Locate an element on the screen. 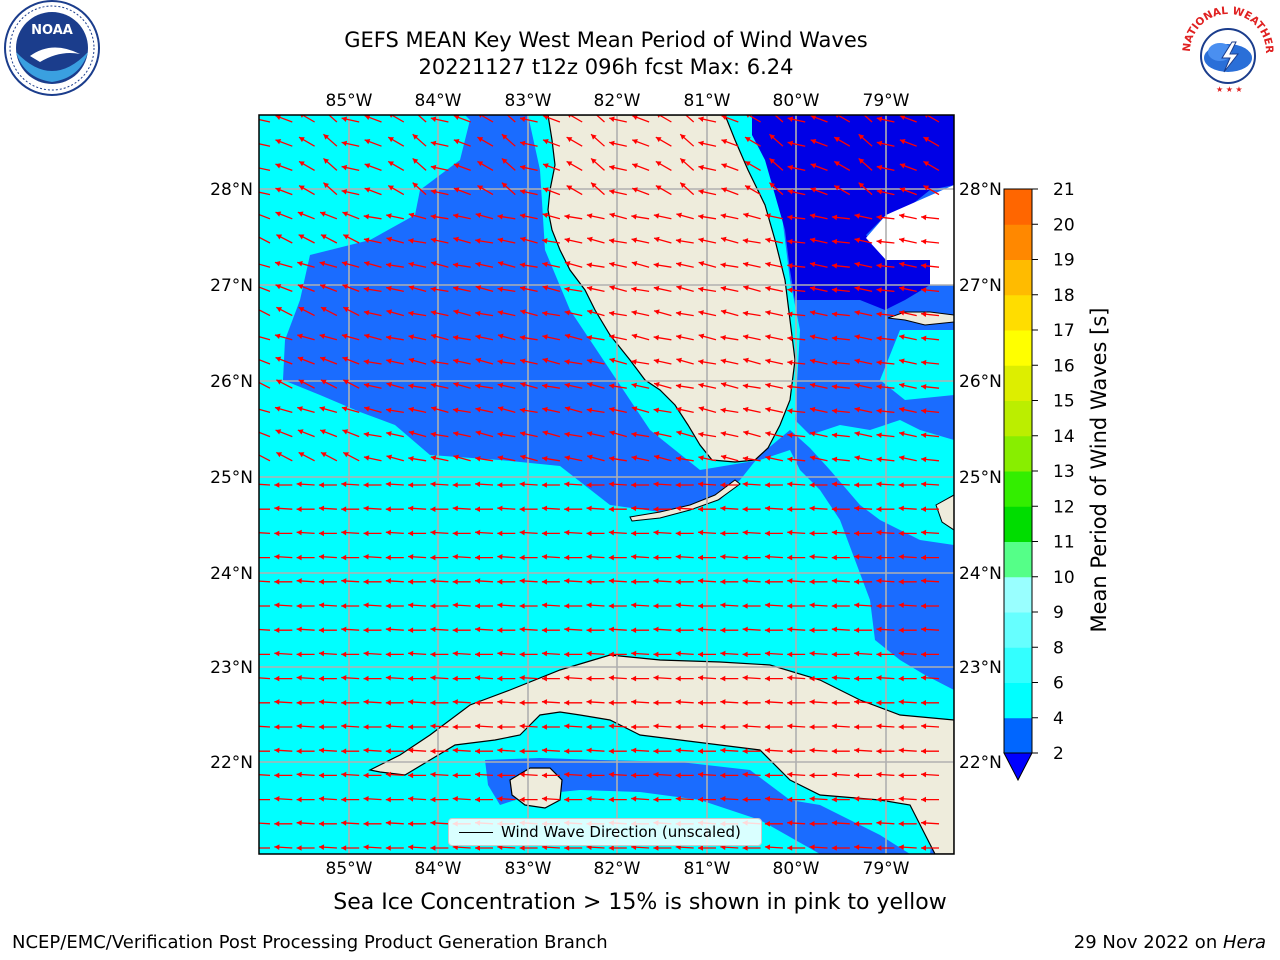 This screenshot has width=1280, height=960. lat-label: 23°N is located at coordinates (231, 668).